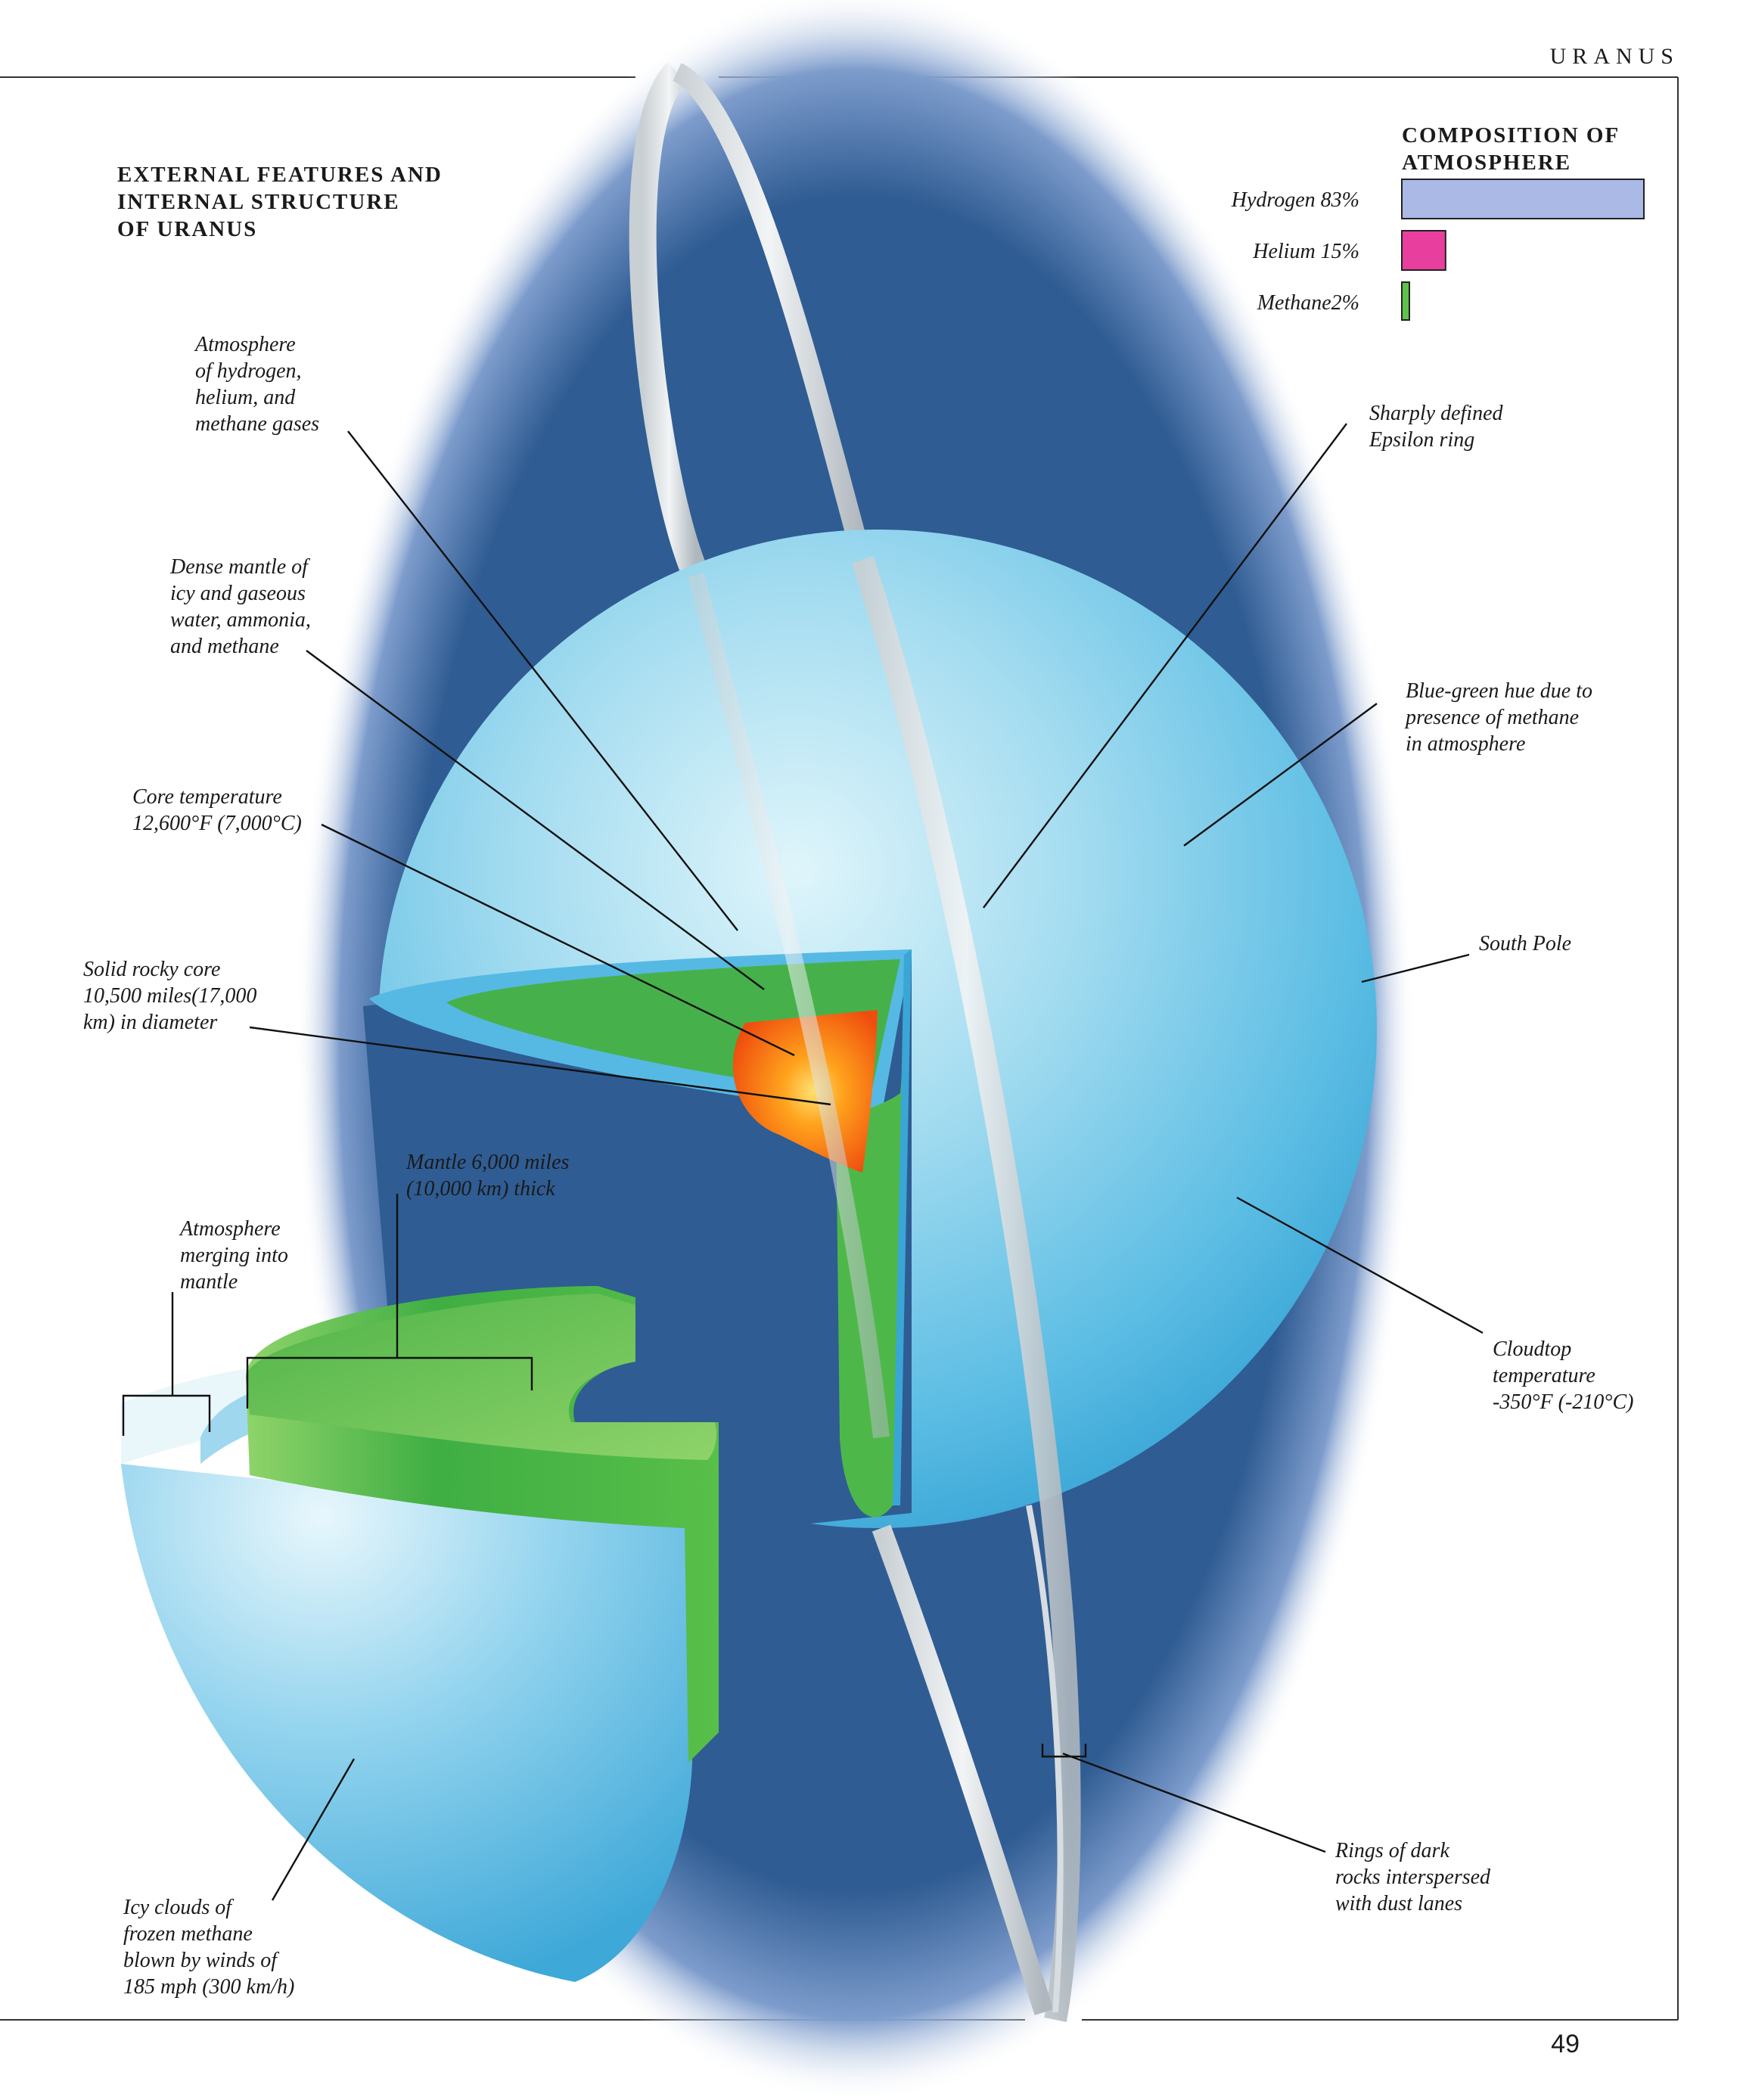 This screenshot has width=1743, height=2100. I want to click on rocky-core, so click(805, 1091).